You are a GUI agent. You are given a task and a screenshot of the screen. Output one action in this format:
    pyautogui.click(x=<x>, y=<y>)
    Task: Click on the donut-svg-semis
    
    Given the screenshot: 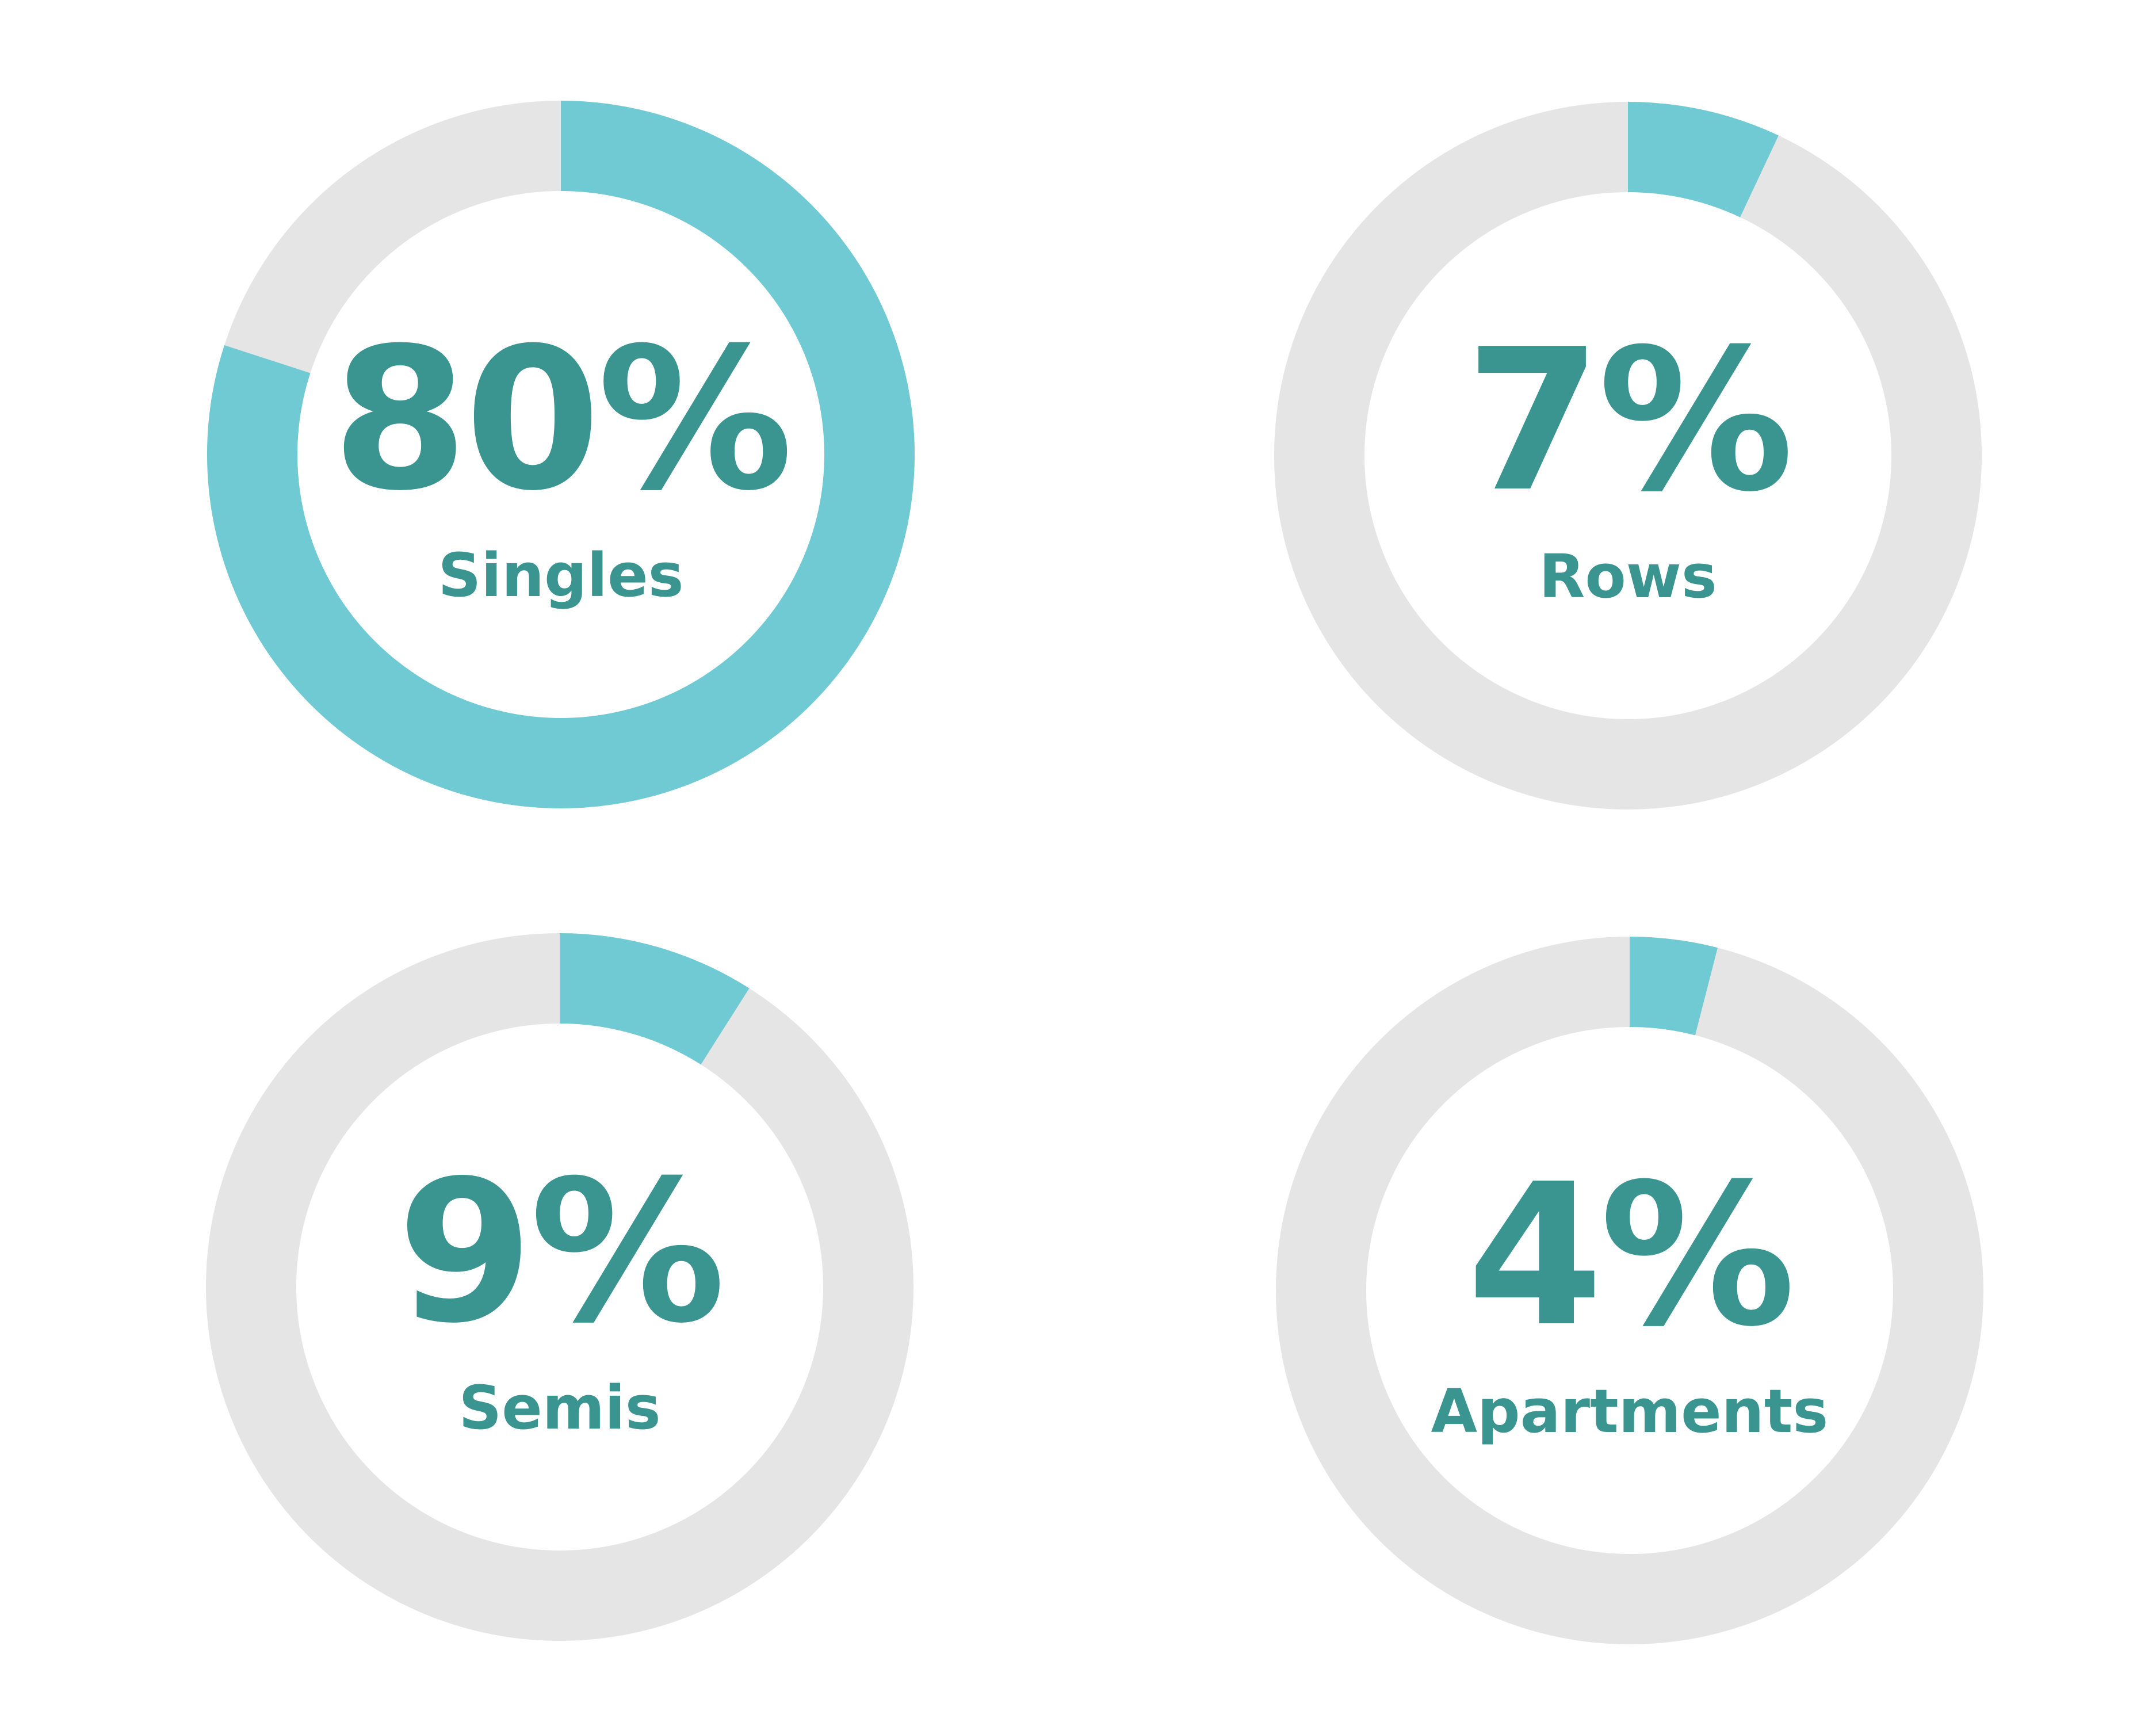 What is the action you would take?
    pyautogui.click(x=559, y=1287)
    